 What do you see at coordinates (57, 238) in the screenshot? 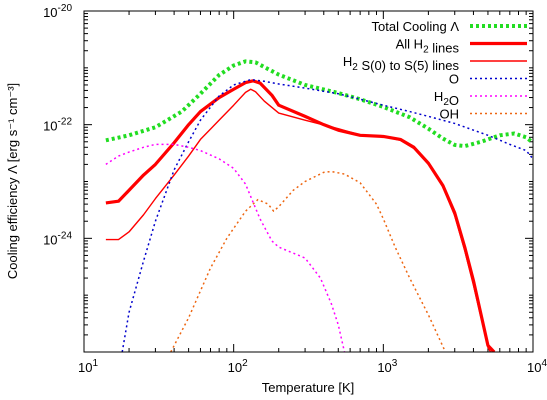
I see `y-tick-label: 10-24` at bounding box center [57, 238].